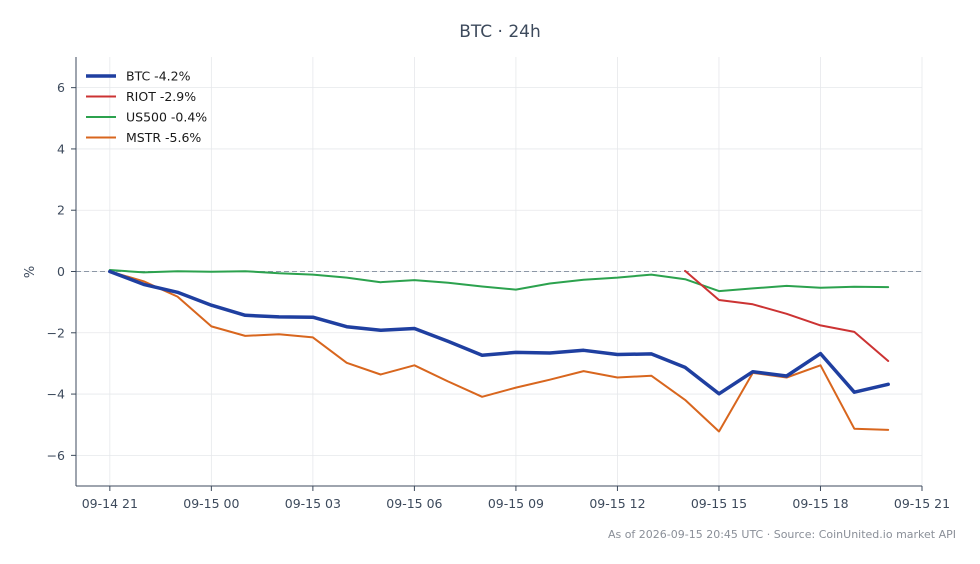 This screenshot has width=980, height=564. Describe the element at coordinates (719, 503) in the screenshot. I see `x-tick-label-6: 09-15 15` at that location.